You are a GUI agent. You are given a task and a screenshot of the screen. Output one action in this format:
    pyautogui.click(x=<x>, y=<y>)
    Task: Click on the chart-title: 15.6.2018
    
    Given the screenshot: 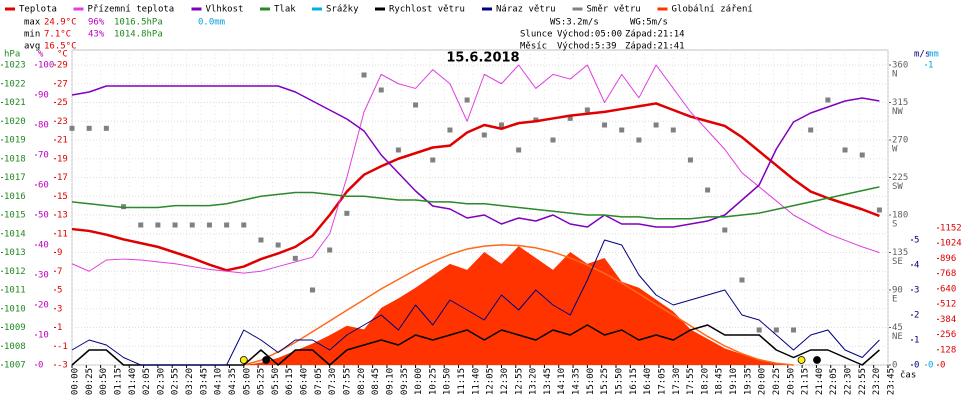 What is the action you would take?
    pyautogui.click(x=482, y=58)
    